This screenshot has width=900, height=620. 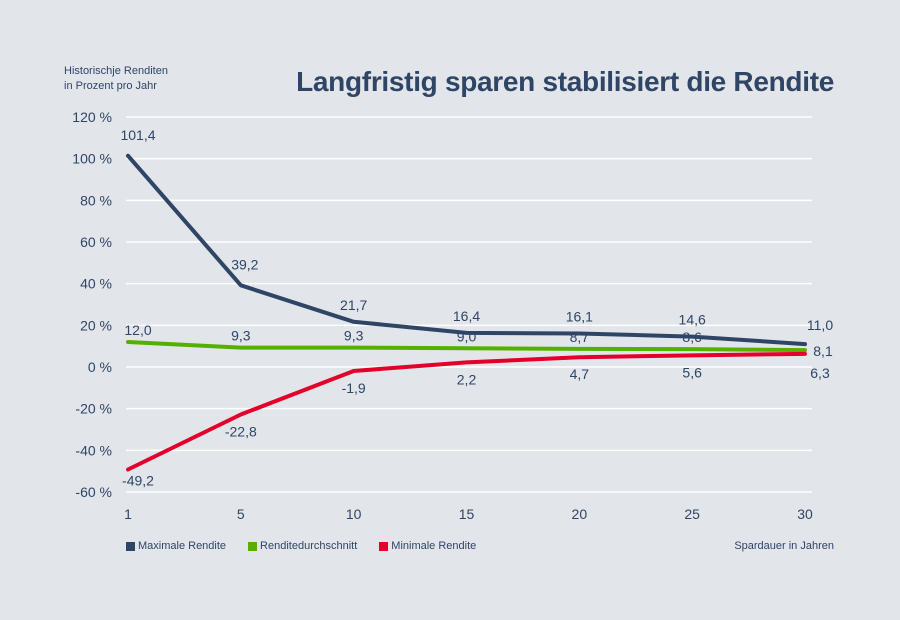 What do you see at coordinates (92, 117) in the screenshot?
I see `y-tick-label: 120 %` at bounding box center [92, 117].